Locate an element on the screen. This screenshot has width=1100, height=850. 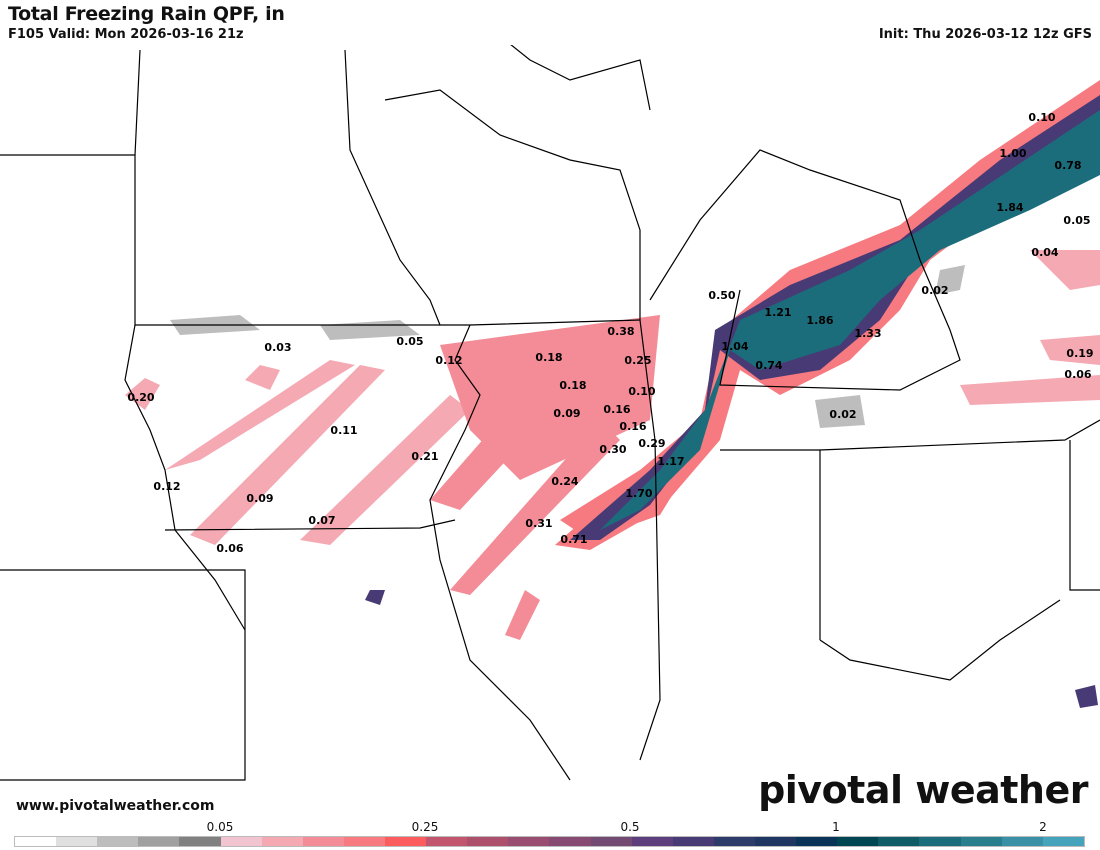
value-label: 0.78 is located at coordinates (1067, 165).